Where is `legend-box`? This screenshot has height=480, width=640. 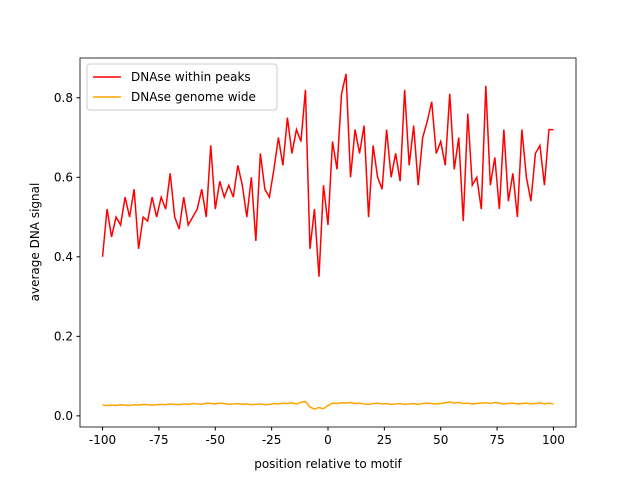
legend-box is located at coordinates (182, 87).